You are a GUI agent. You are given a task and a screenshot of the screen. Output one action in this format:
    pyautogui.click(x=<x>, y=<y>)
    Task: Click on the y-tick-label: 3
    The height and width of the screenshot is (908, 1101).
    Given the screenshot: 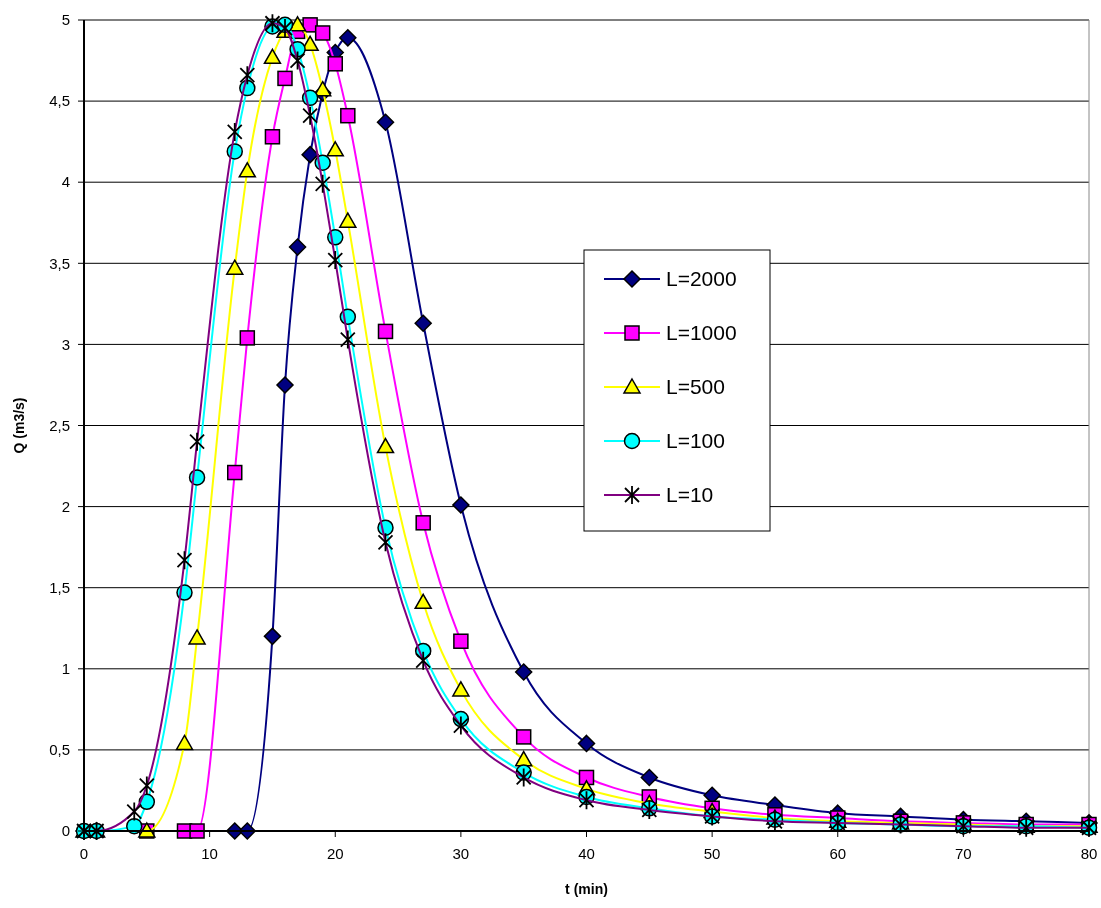 What is the action you would take?
    pyautogui.click(x=65, y=344)
    